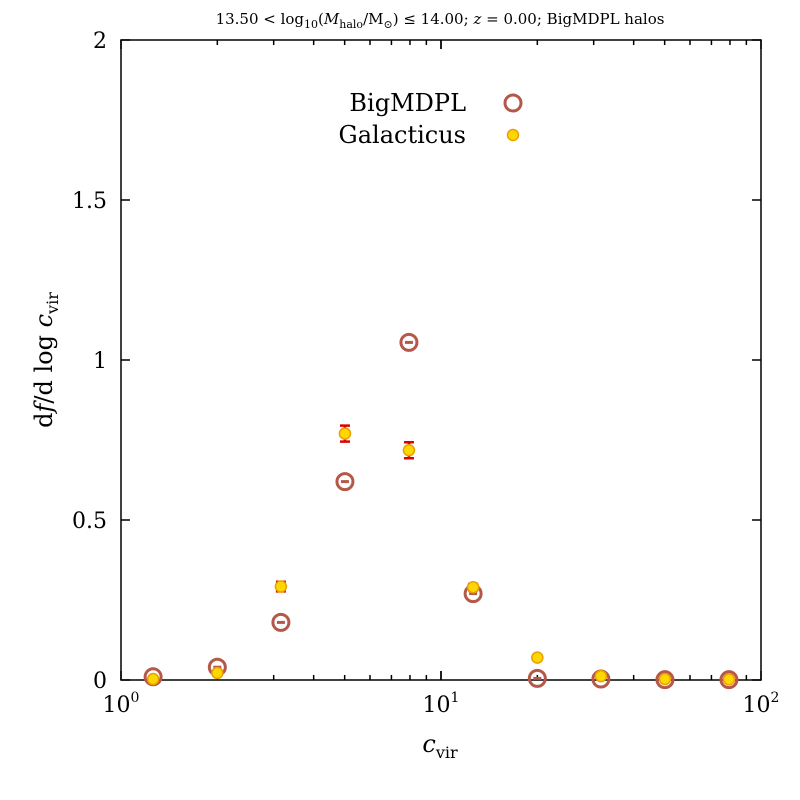 The width and height of the screenshot is (800, 800). I want to click on y-tick-label: 0, so click(100, 681).